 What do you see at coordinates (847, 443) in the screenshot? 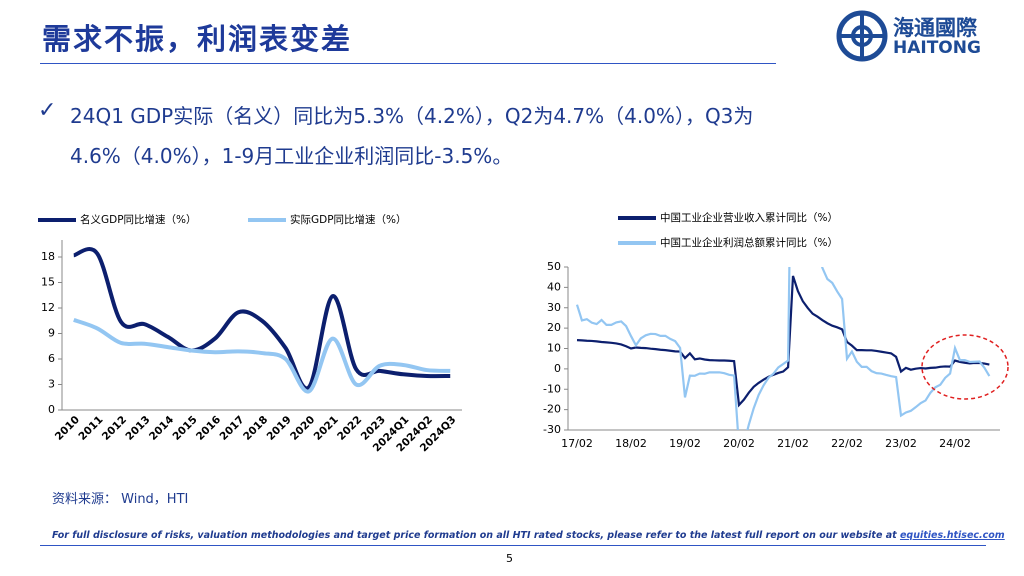
I see `x-tick-label: 22/02` at bounding box center [847, 443].